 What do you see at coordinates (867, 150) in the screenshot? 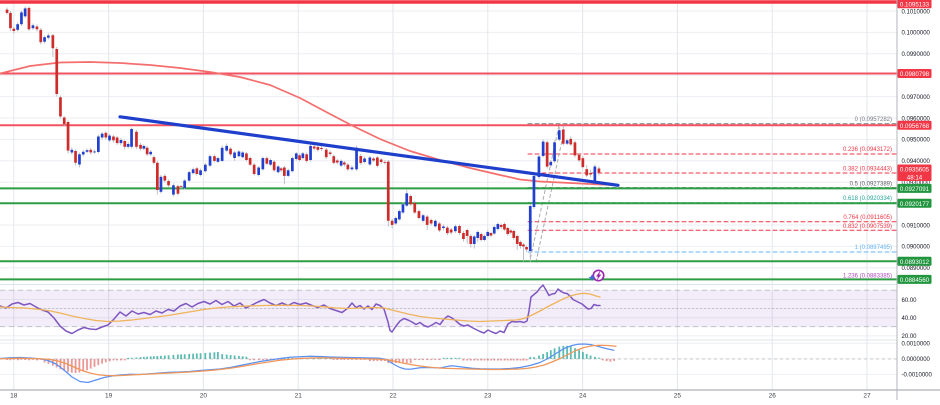
I see `svg-text: 0.236 (0.0943172)` at bounding box center [867, 150].